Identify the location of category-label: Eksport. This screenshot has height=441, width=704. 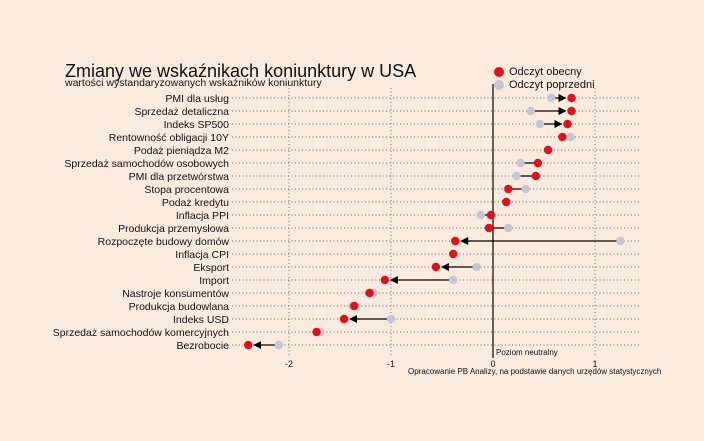
(211, 268).